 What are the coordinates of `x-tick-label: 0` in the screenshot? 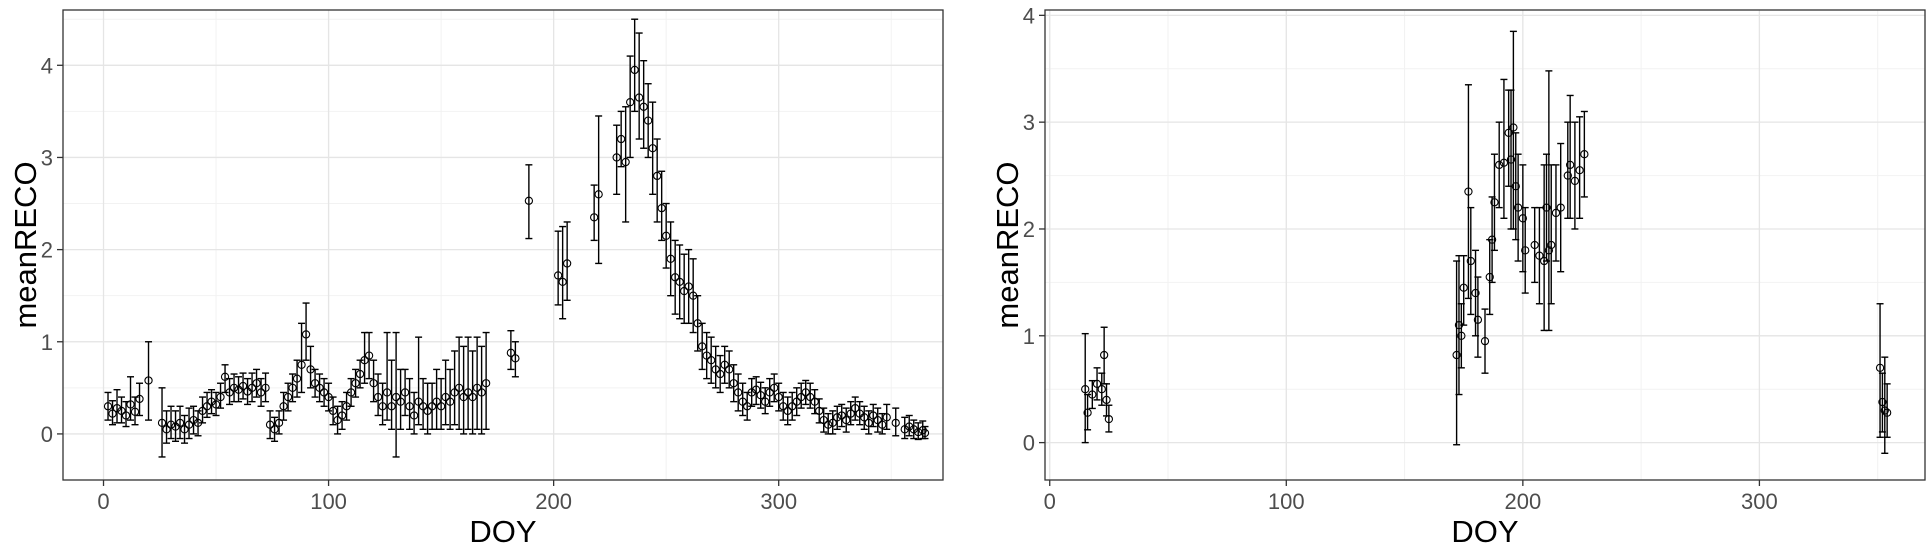 It's located at (1050, 501).